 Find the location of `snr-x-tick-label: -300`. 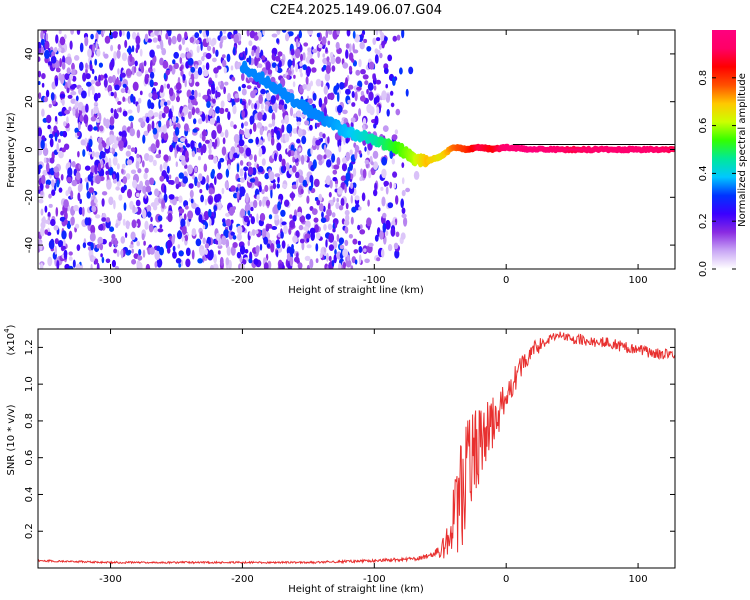

snr-x-tick-label: -300 is located at coordinates (110, 579).